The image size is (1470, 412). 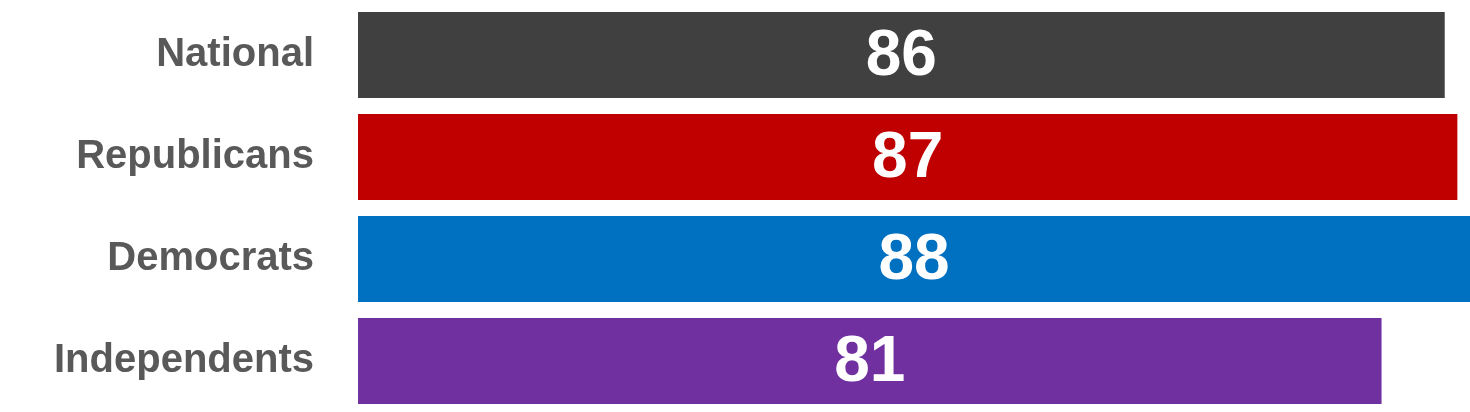 What do you see at coordinates (908, 154) in the screenshot?
I see `data-label: 87` at bounding box center [908, 154].